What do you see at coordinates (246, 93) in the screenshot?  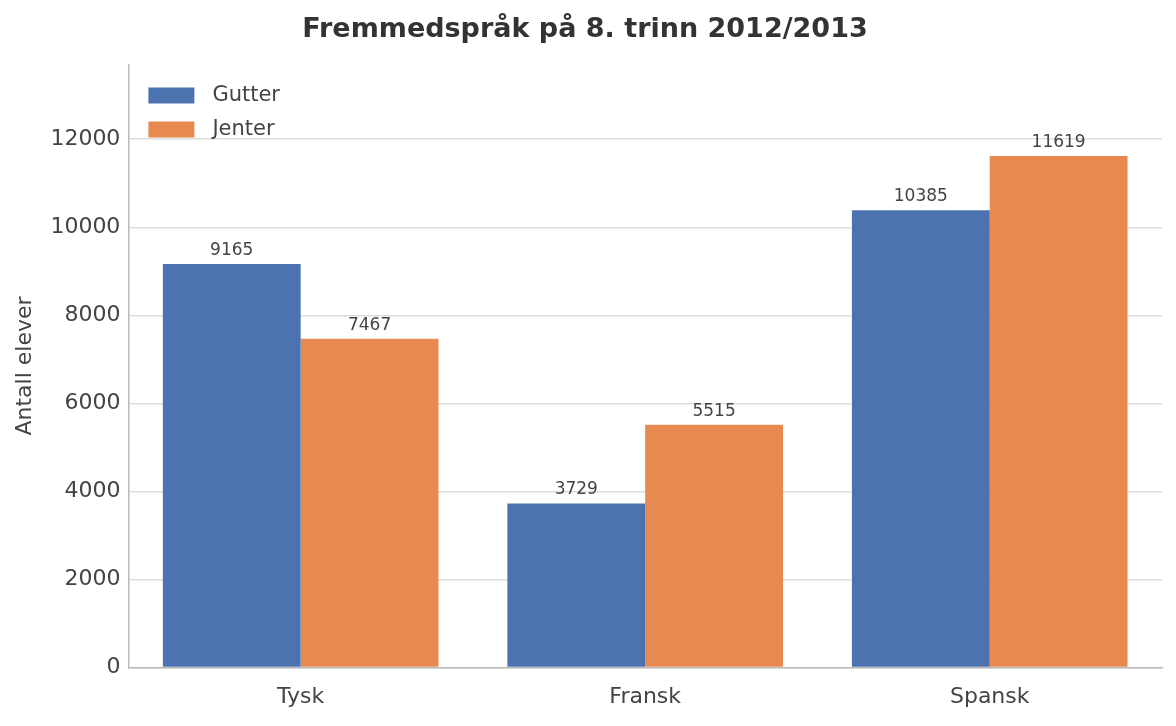 I see `legend-label: Gutter` at bounding box center [246, 93].